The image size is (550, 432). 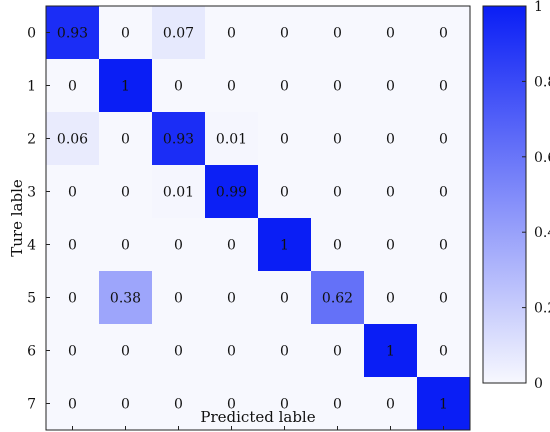 I want to click on colorbar-tick-label: 0.2, so click(x=542, y=309).